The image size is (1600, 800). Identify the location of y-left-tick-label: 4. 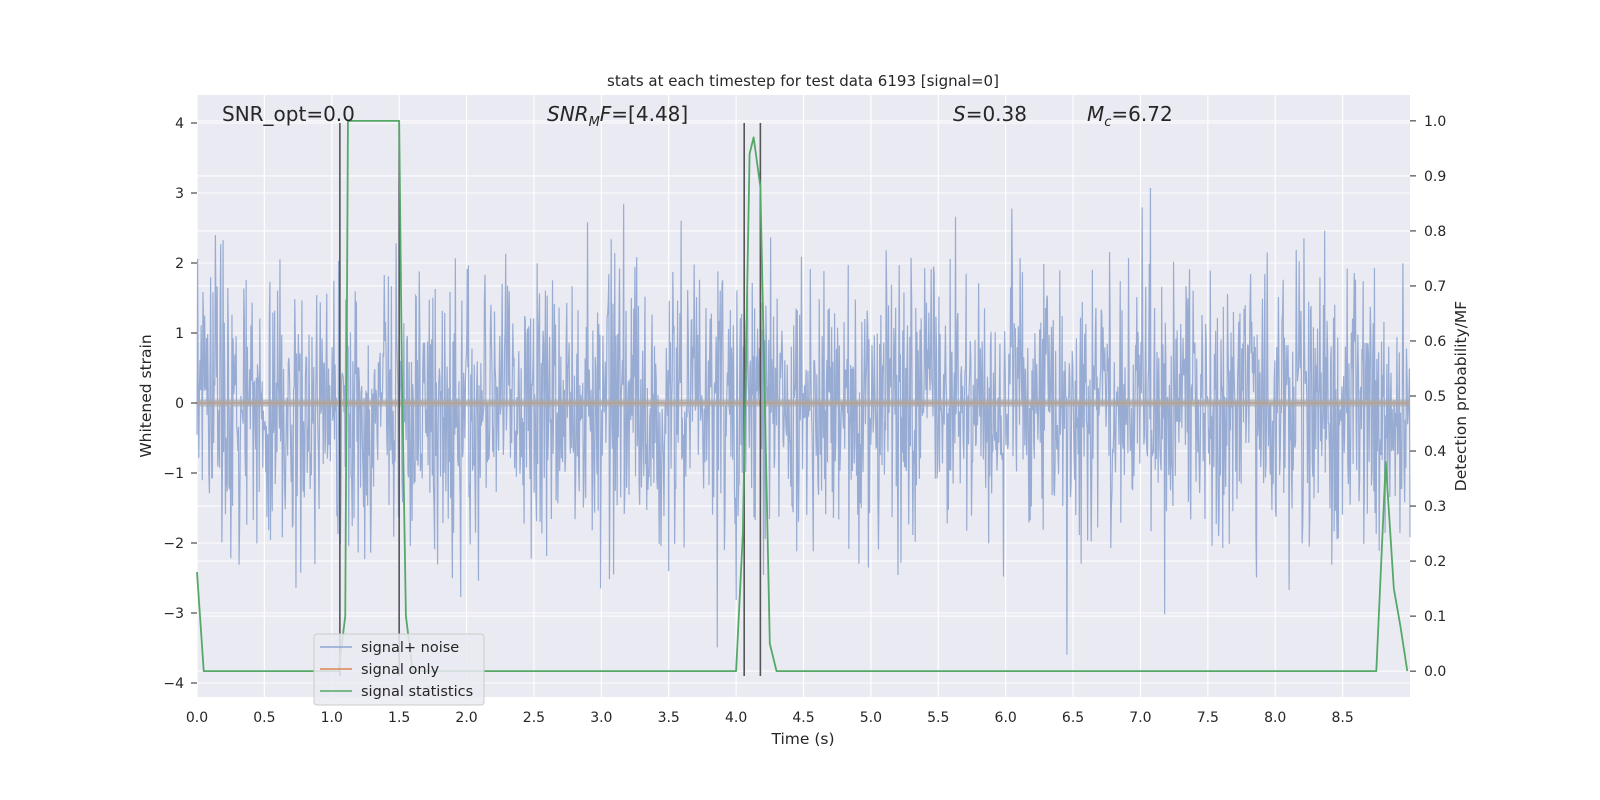
(179, 124).